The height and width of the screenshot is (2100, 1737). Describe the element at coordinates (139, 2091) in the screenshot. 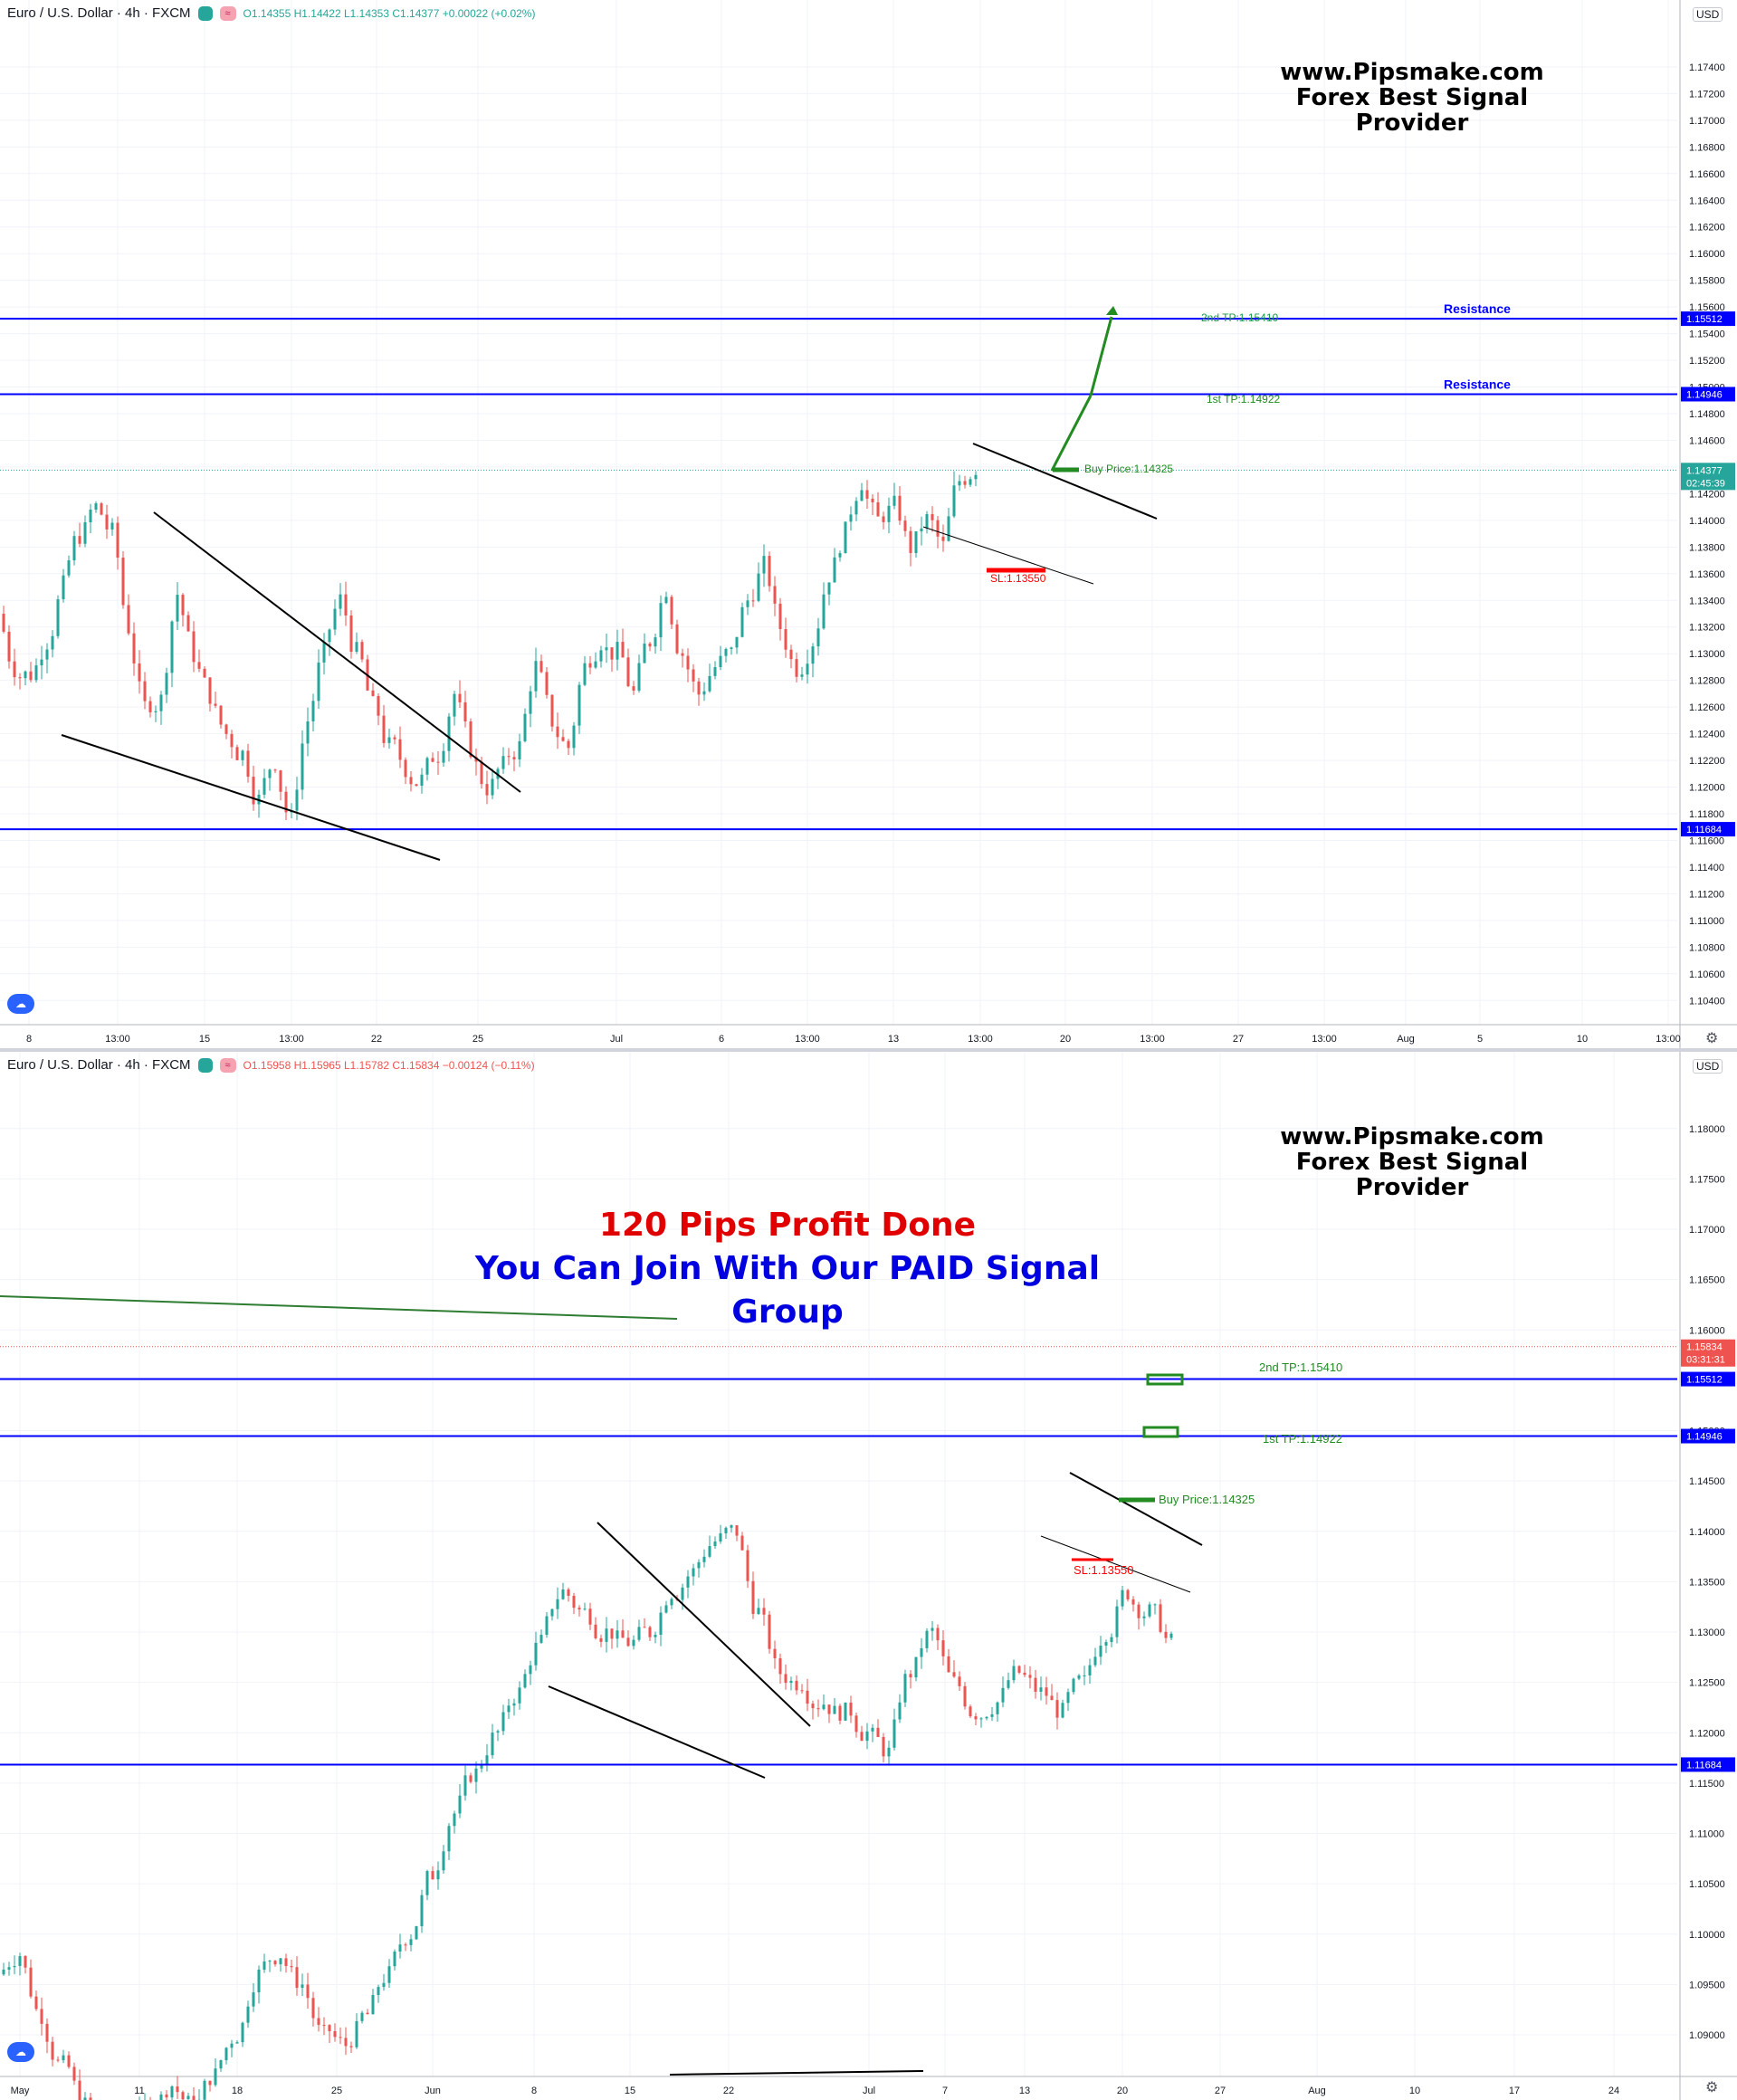

I see `x-tick-label: 11` at that location.